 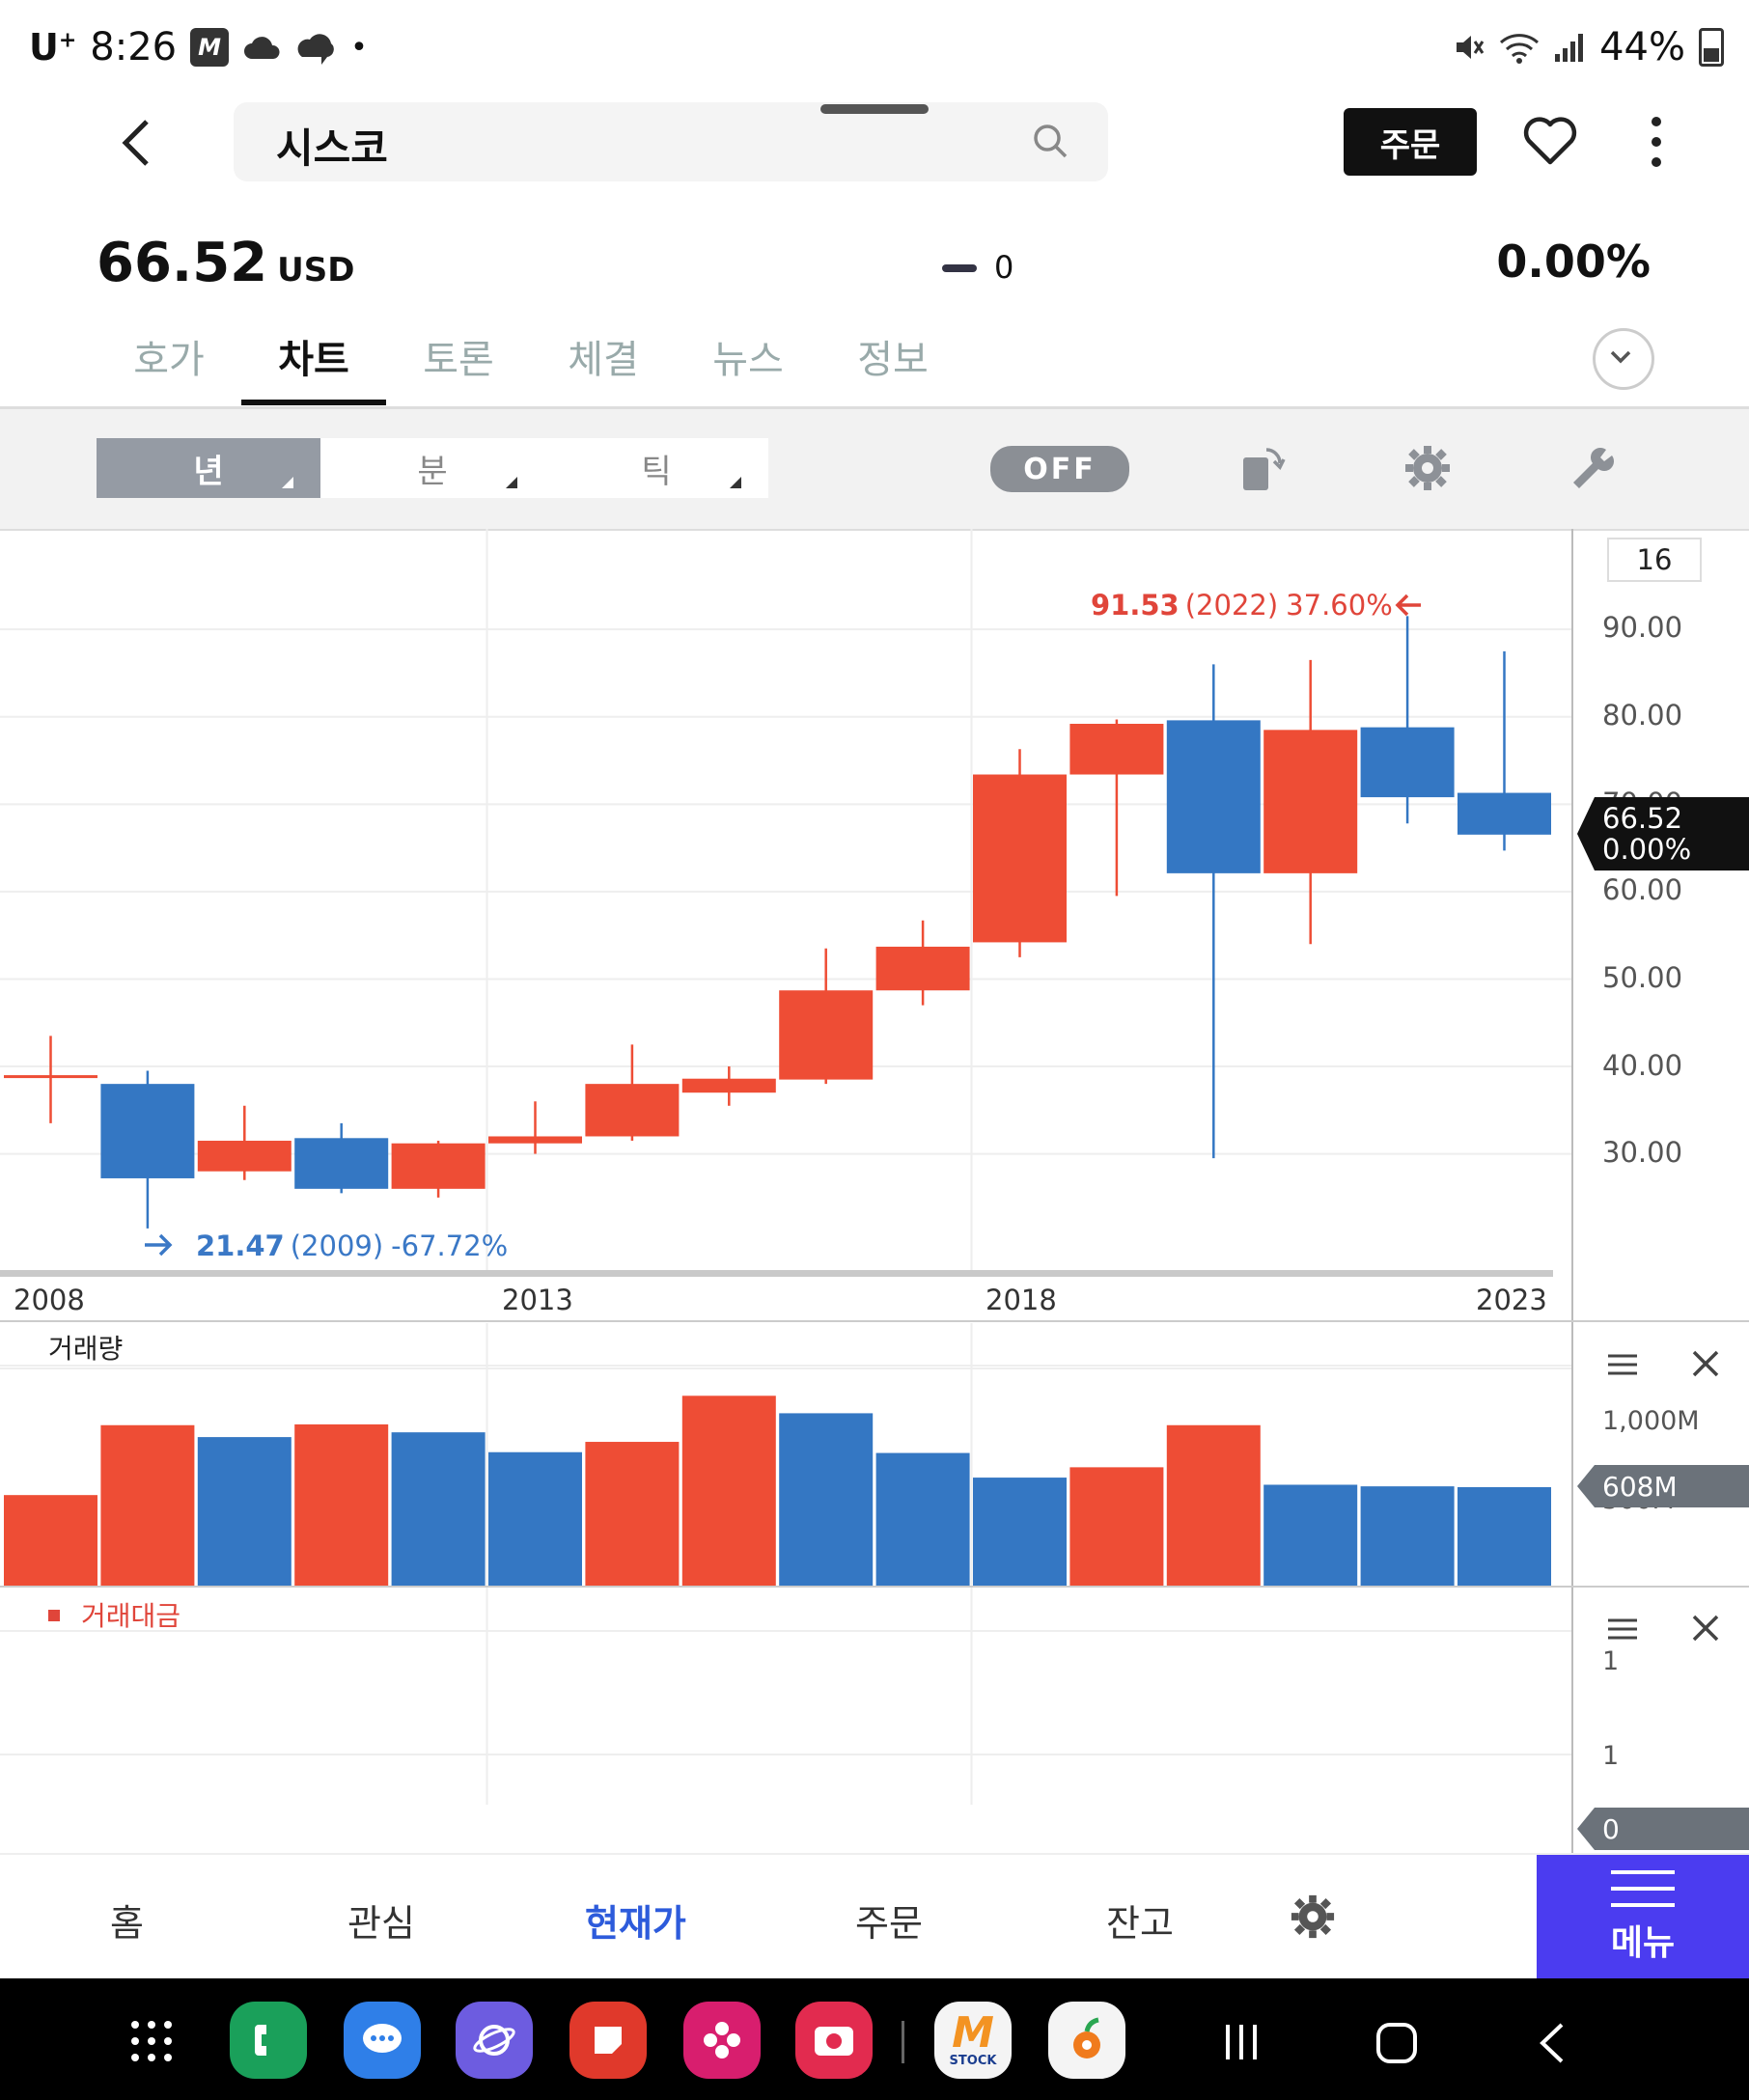 I want to click on y-tick-label: 90.00, so click(x=1642, y=627).